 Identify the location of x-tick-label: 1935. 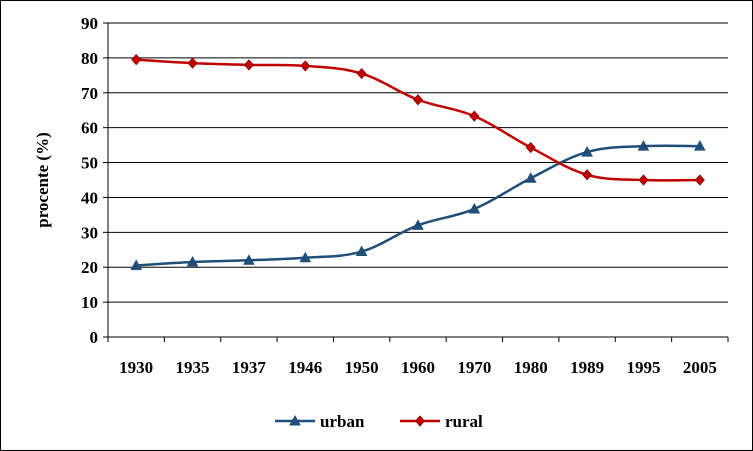
(193, 367).